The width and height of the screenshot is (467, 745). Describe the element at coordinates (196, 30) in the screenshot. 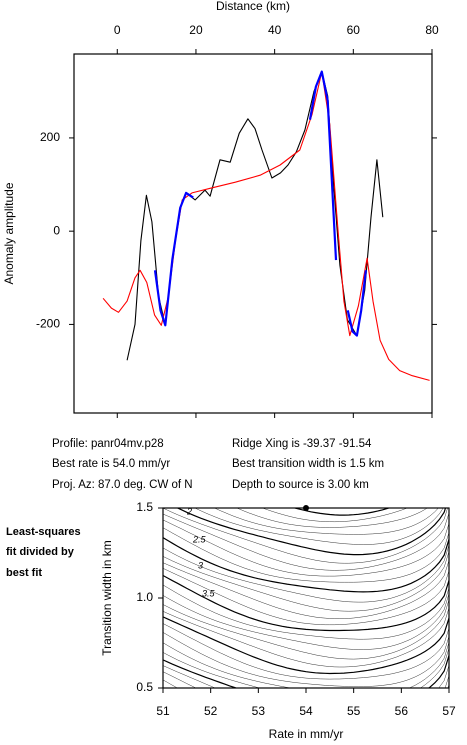

I see `x-tick-label: 20` at that location.